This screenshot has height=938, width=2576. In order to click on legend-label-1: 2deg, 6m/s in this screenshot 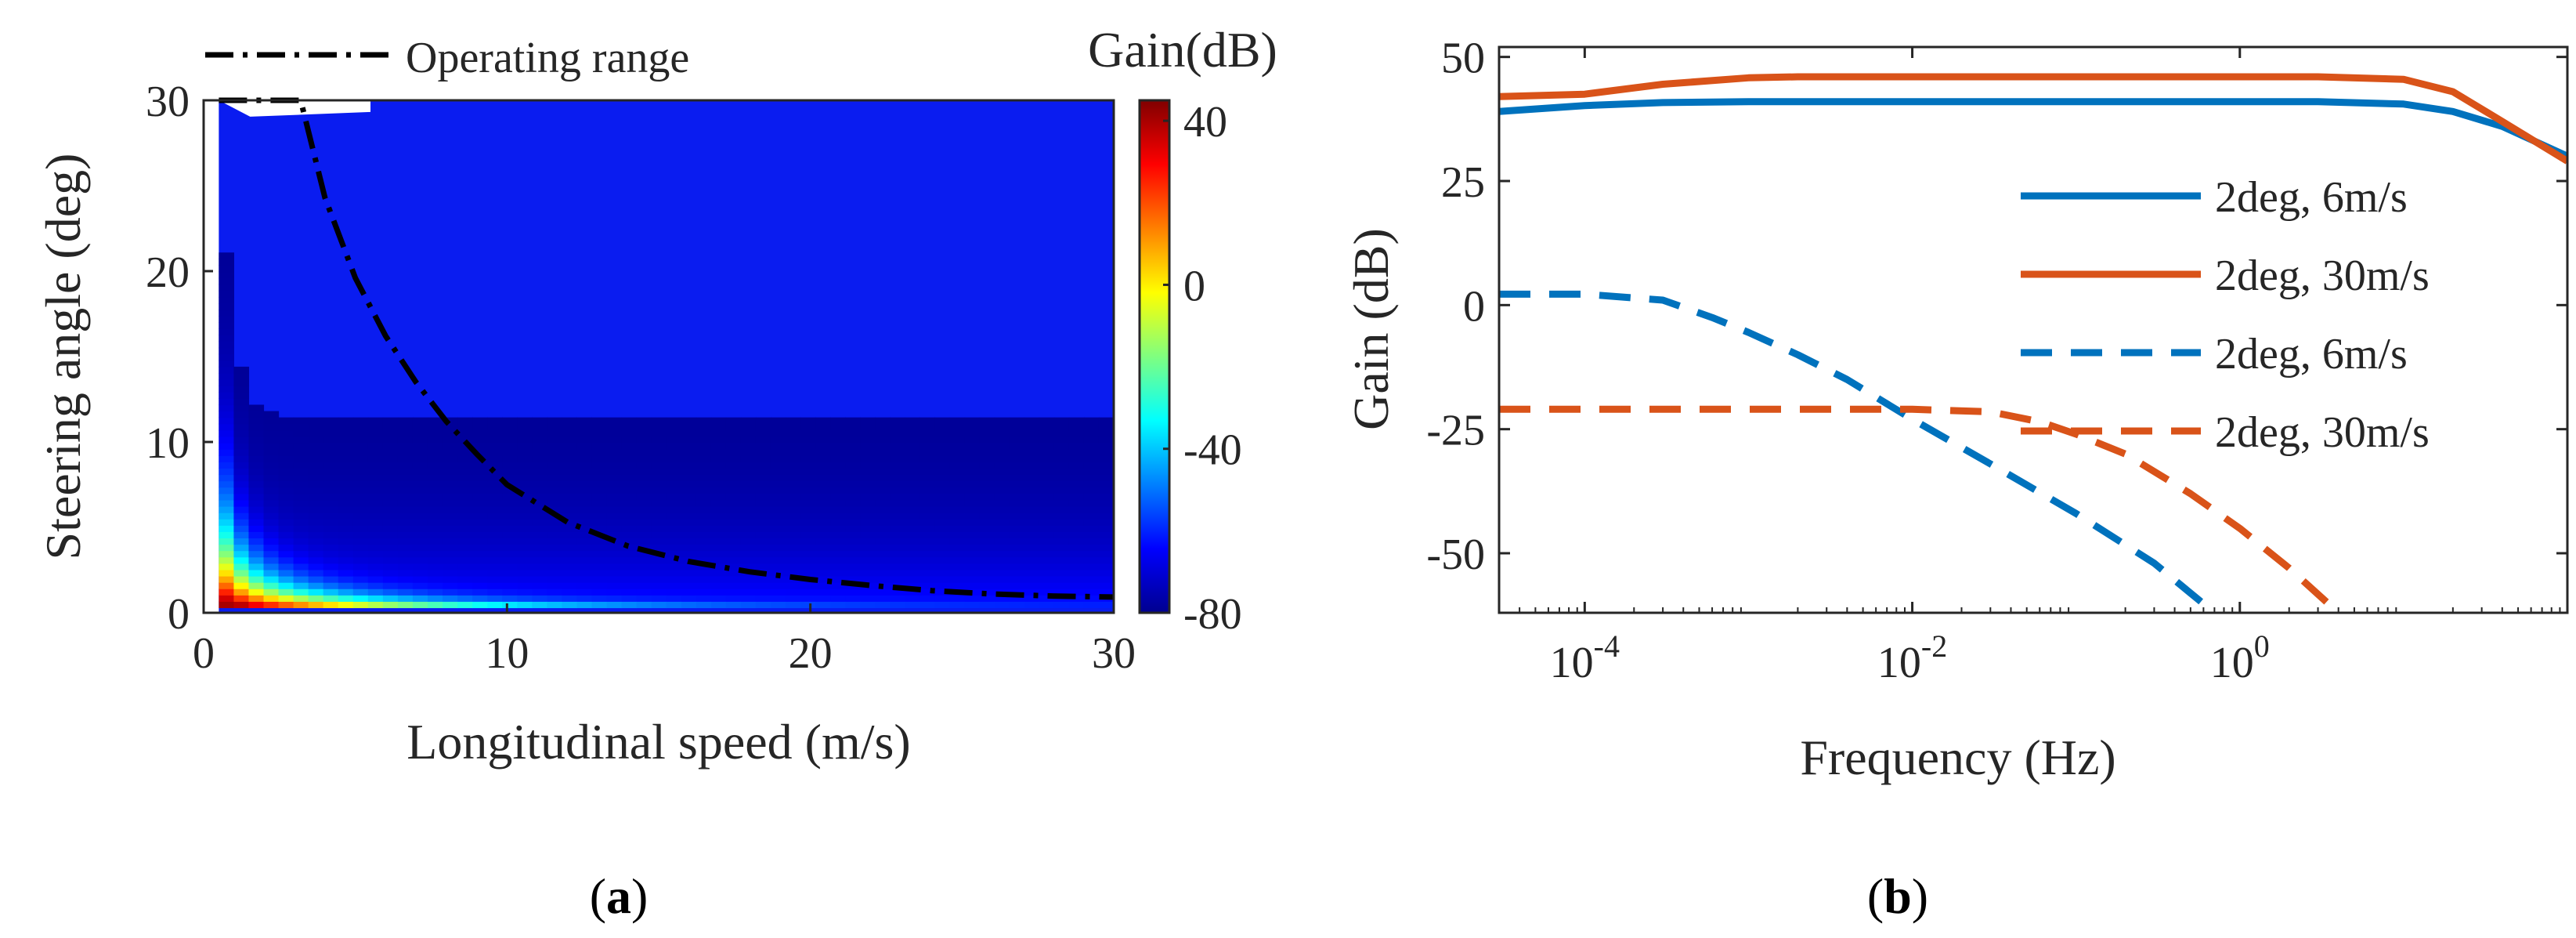, I will do `click(2311, 197)`.